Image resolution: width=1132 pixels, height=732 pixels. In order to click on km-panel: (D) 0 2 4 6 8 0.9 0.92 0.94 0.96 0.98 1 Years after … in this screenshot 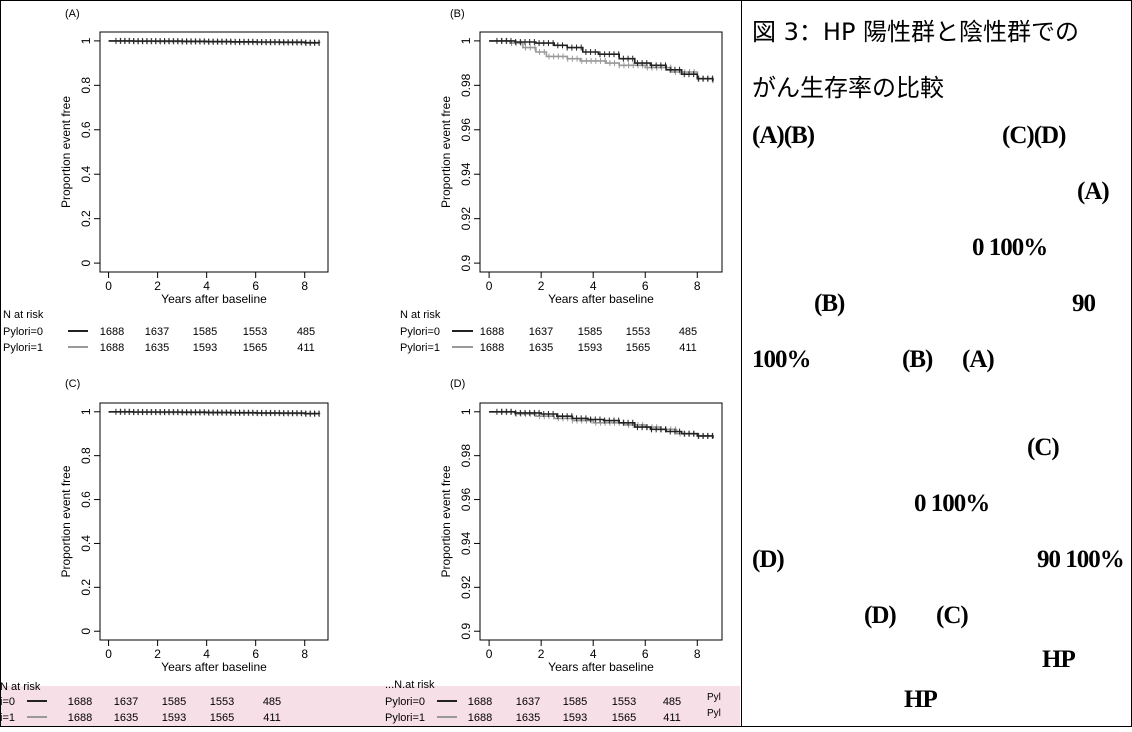, I will do `click(581, 526)`.